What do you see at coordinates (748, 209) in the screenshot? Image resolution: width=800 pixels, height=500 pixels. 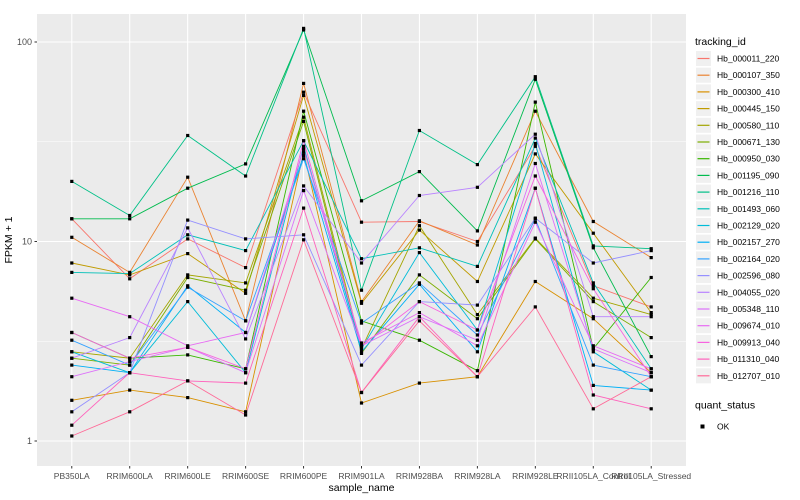 I see `legend-item-label: Hb_001493_060` at bounding box center [748, 209].